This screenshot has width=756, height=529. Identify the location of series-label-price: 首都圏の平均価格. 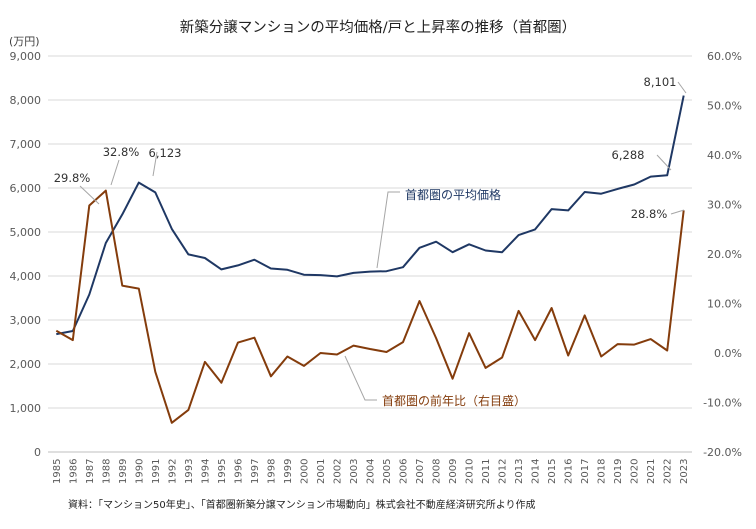
(453, 194).